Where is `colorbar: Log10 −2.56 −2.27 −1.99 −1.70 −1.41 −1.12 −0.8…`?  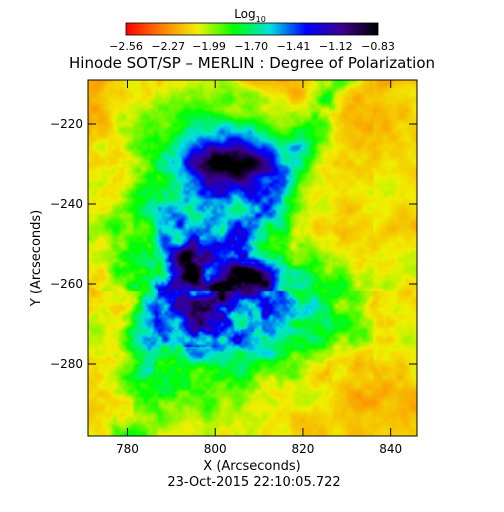
colorbar: Log10 −2.56 −2.27 −1.99 −1.70 −1.41 −1.12 −0.8… is located at coordinates (252, 30).